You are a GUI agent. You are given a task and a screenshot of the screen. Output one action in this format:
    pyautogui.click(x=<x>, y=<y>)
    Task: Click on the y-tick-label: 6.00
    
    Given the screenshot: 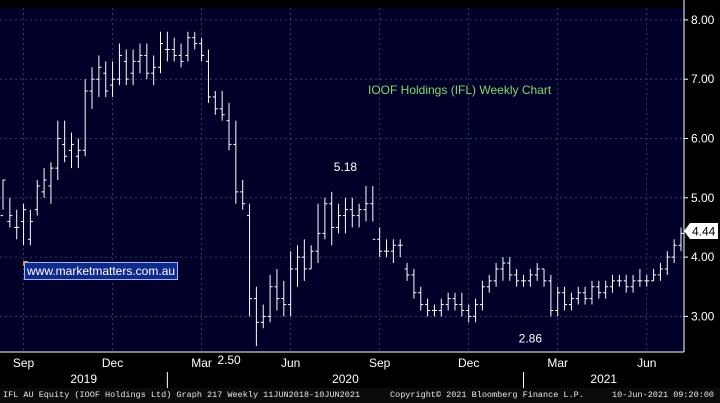 What is the action you would take?
    pyautogui.click(x=703, y=138)
    